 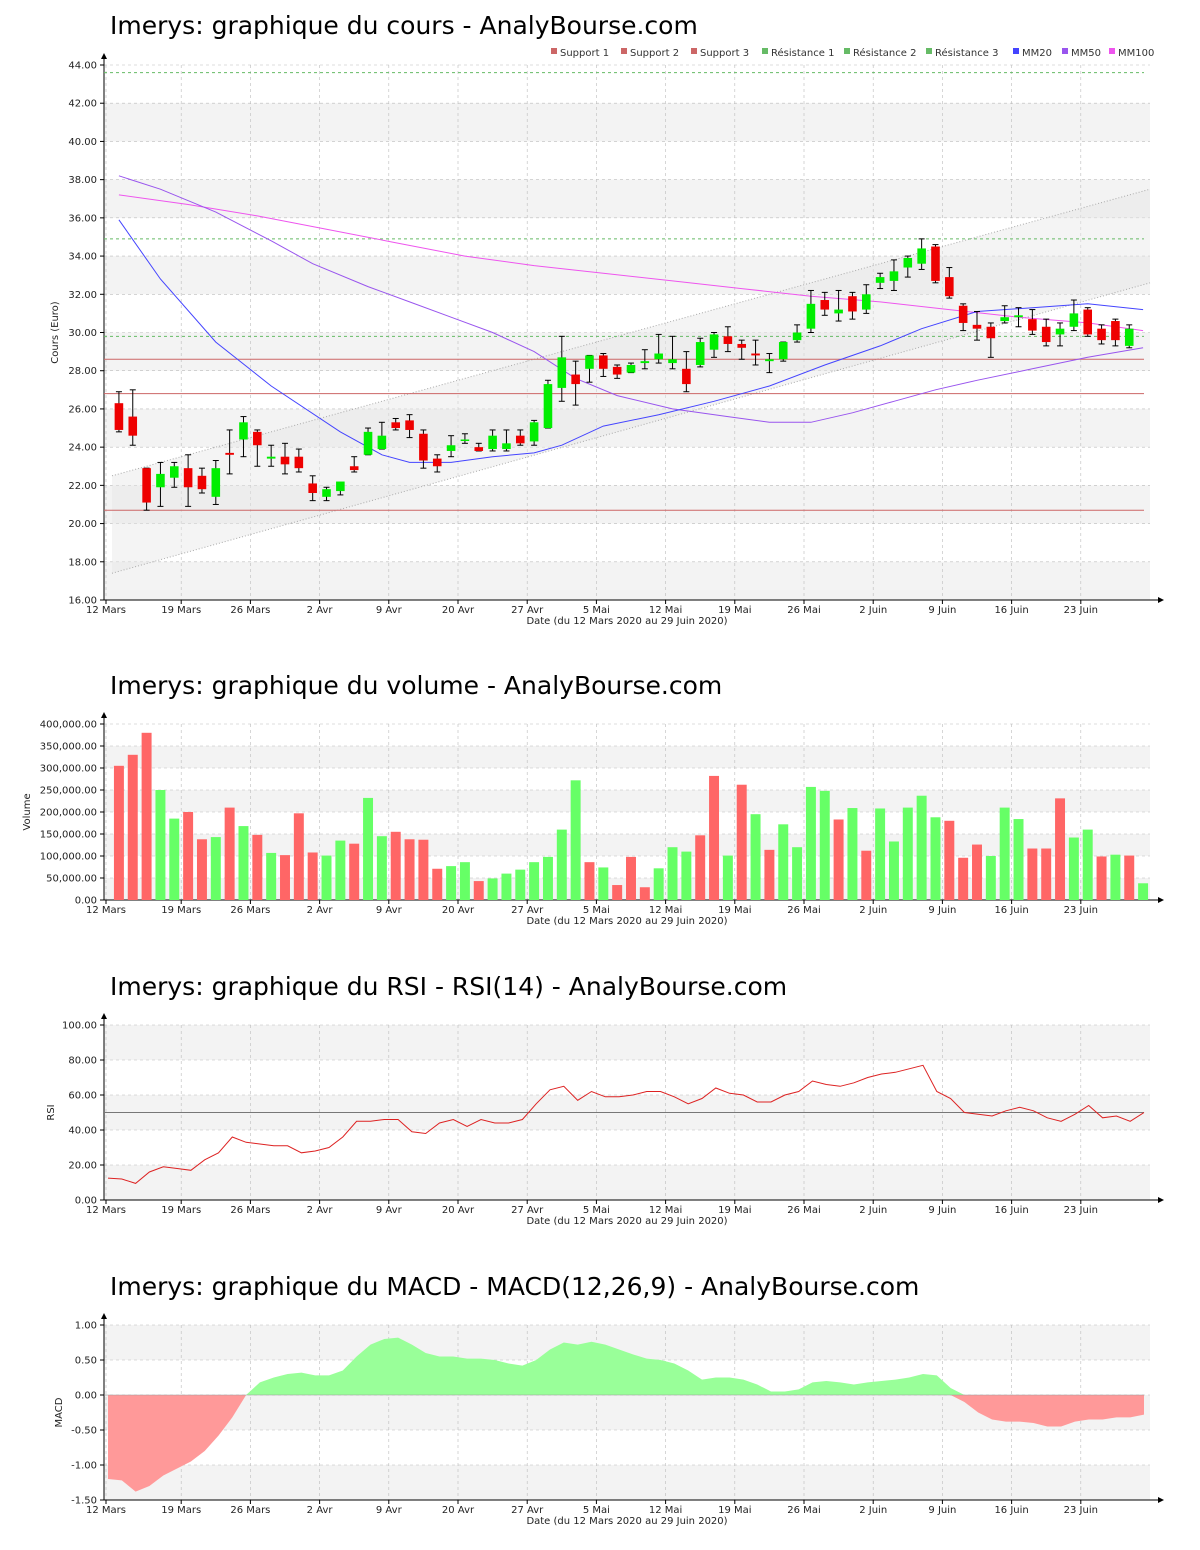 What do you see at coordinates (82, 562) in the screenshot?
I see `y-tick-label: 18.00` at bounding box center [82, 562].